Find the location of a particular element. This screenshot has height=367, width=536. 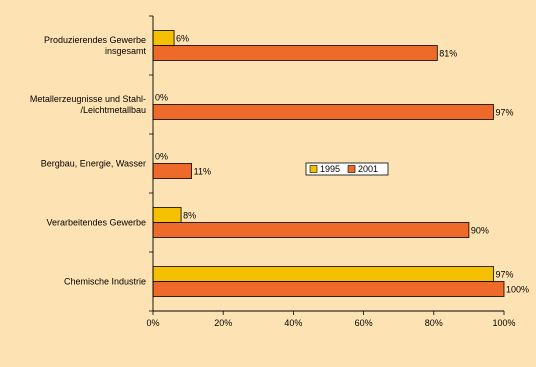

data-label-2001-bergbau-energie-wasser: 11% is located at coordinates (202, 172).